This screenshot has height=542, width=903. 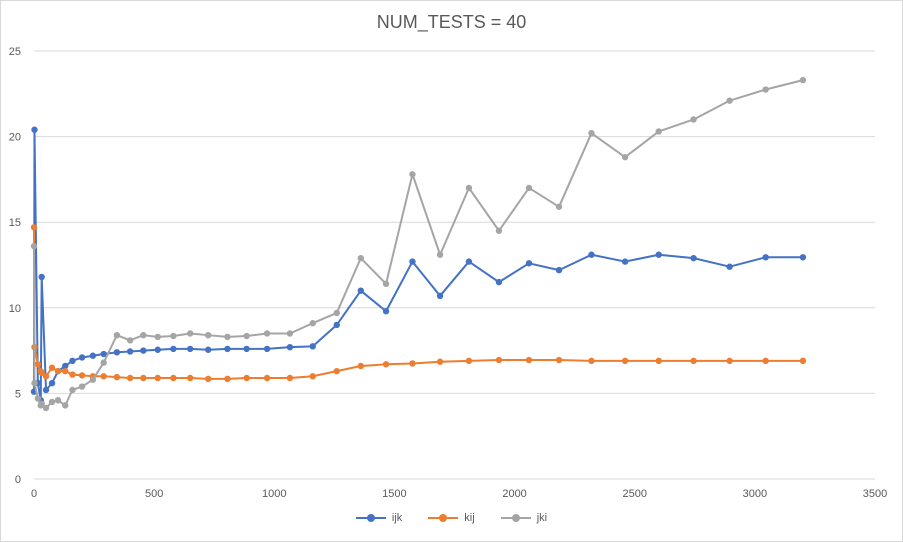 I want to click on y-tick-label: 25, so click(x=15, y=52).